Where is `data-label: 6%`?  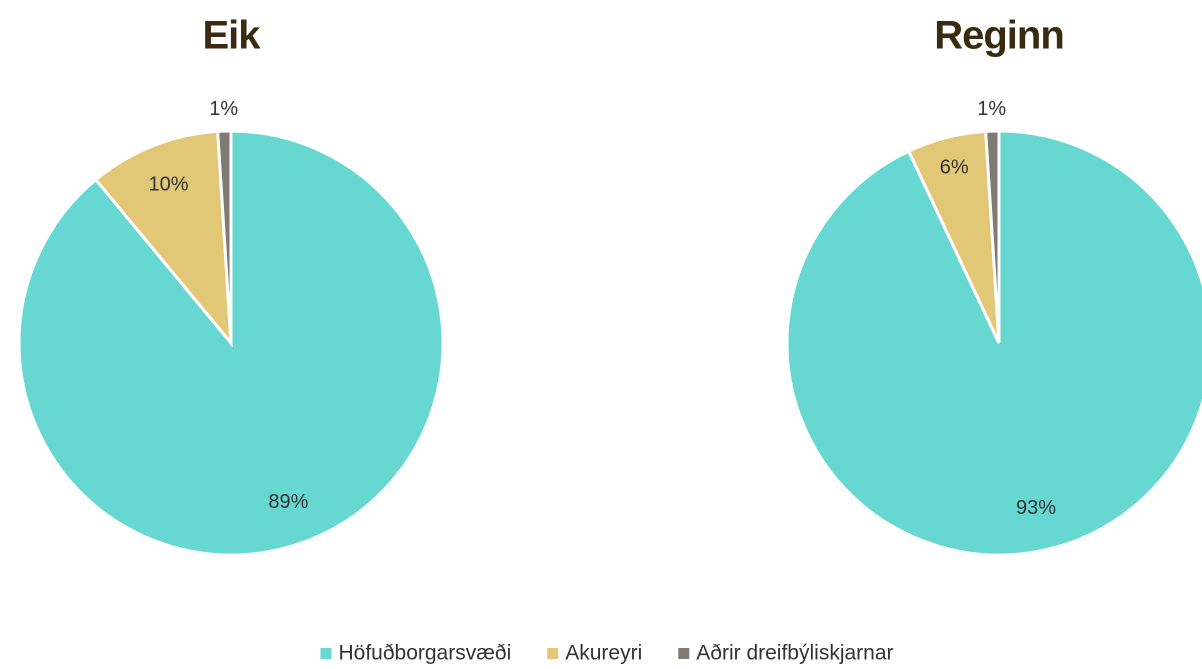 data-label: 6% is located at coordinates (954, 168).